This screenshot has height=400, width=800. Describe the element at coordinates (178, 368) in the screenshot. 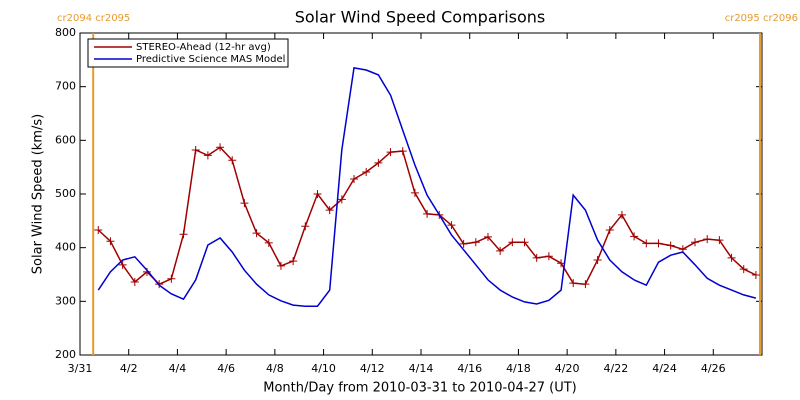

I see `x-tick-label: 4/4` at that location.